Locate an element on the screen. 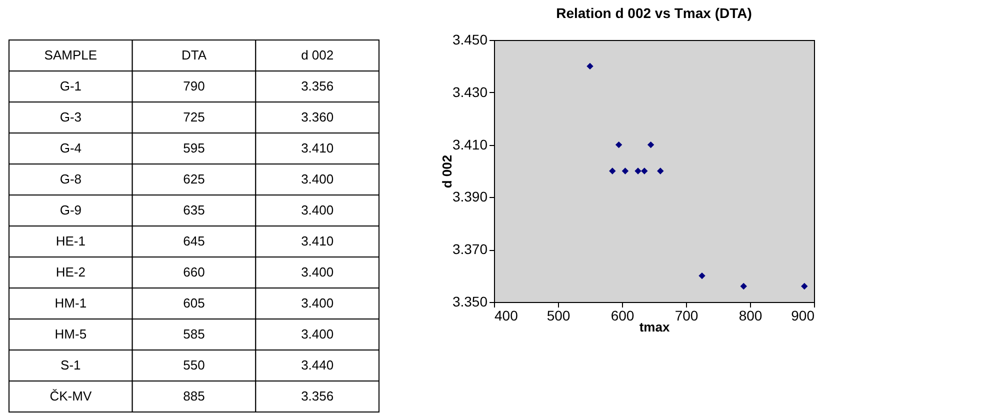 Image resolution: width=989 pixels, height=418 pixels. text: 660 is located at coordinates (194, 272).